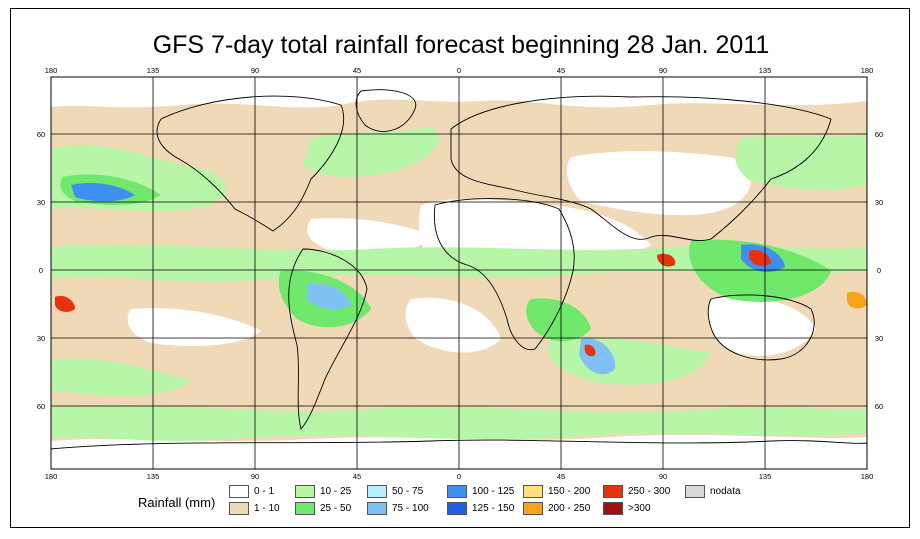 The width and height of the screenshot is (920, 539). I want to click on legend-range: >300, so click(639, 508).